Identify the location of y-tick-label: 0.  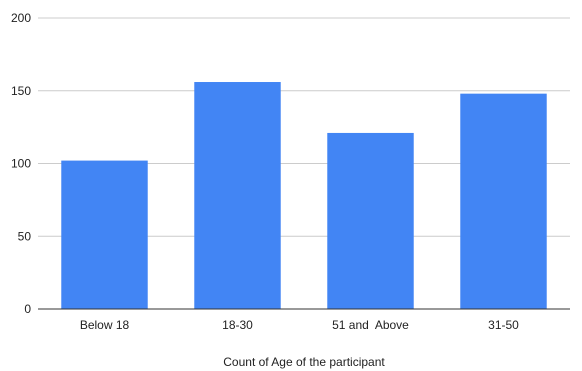
(27, 309).